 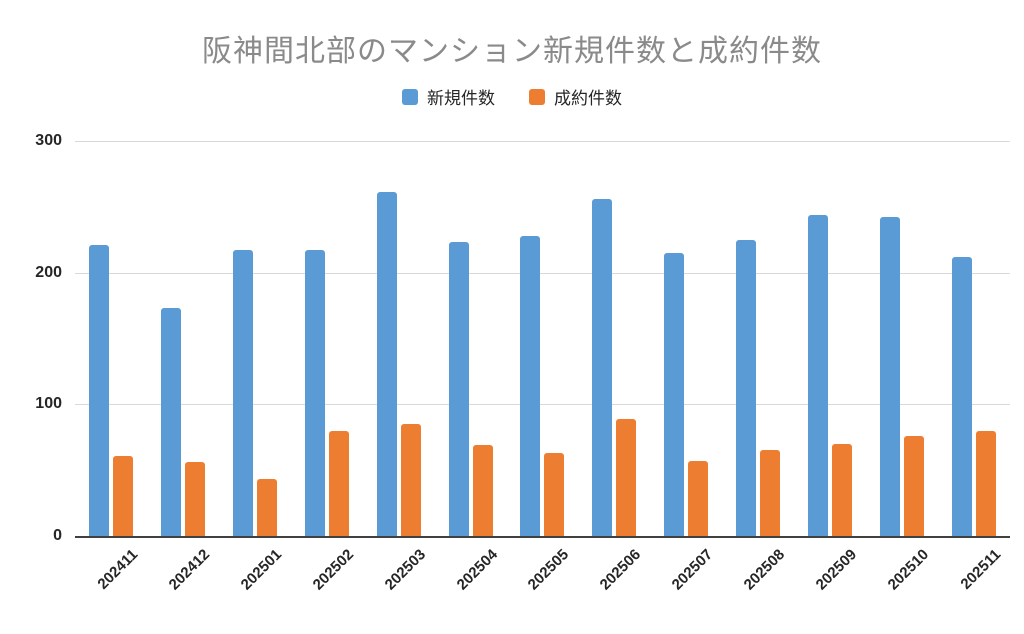 I want to click on bar-新規件数-202504, so click(x=458, y=389).